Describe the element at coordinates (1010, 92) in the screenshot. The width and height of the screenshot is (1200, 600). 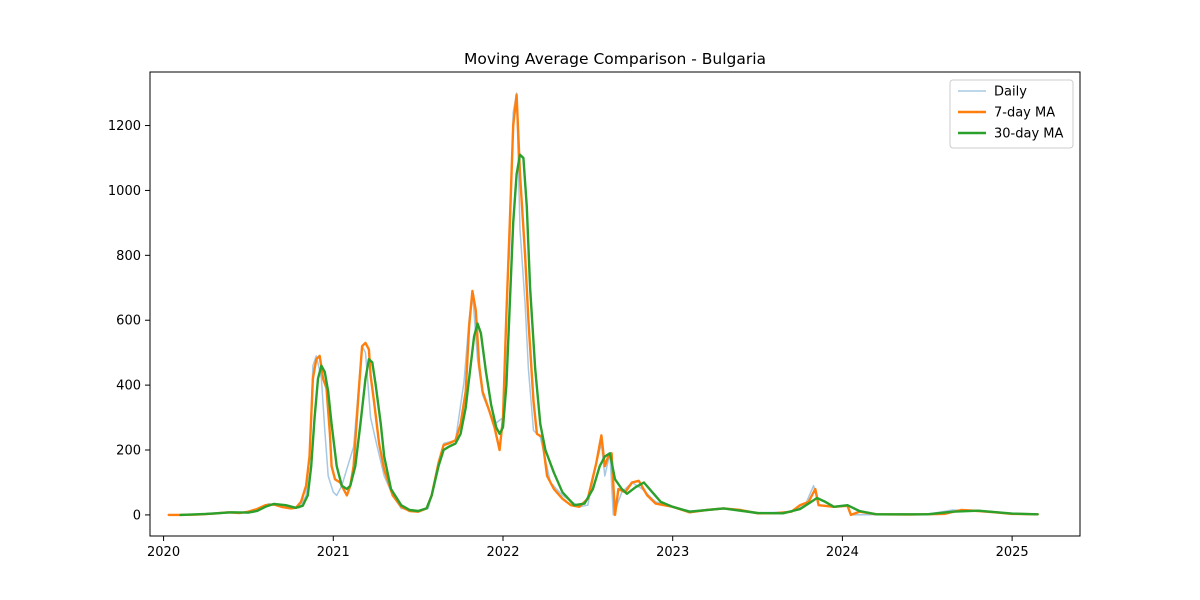
I see `legend-label: Daily` at that location.